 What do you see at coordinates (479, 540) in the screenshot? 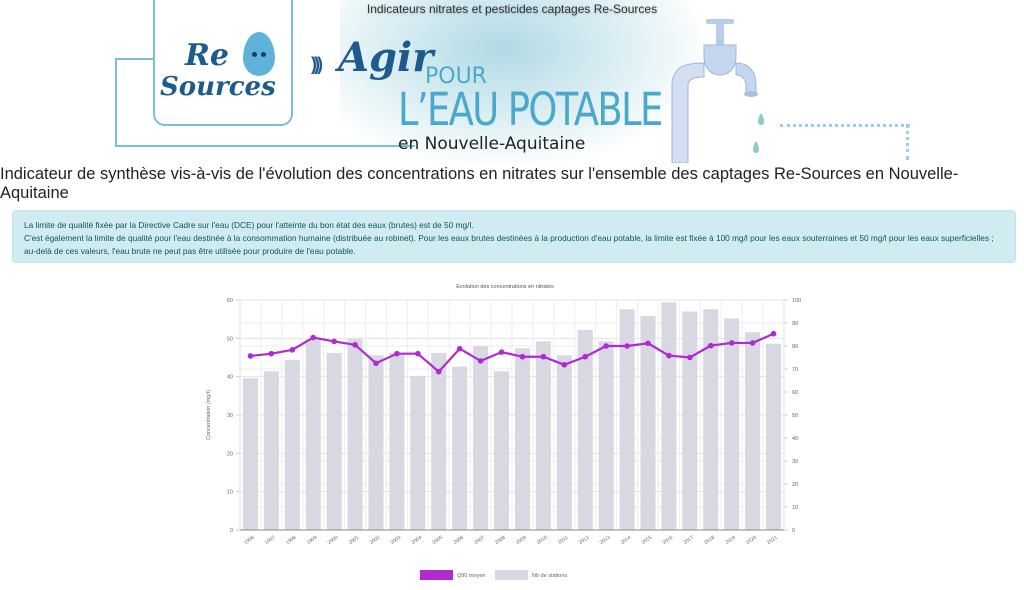
I see `x-tick-label: 2007` at bounding box center [479, 540].